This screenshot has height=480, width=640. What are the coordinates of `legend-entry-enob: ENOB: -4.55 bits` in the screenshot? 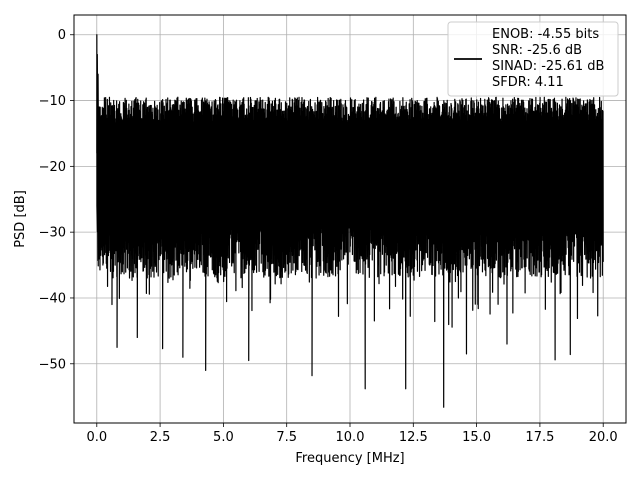 It's located at (545, 34).